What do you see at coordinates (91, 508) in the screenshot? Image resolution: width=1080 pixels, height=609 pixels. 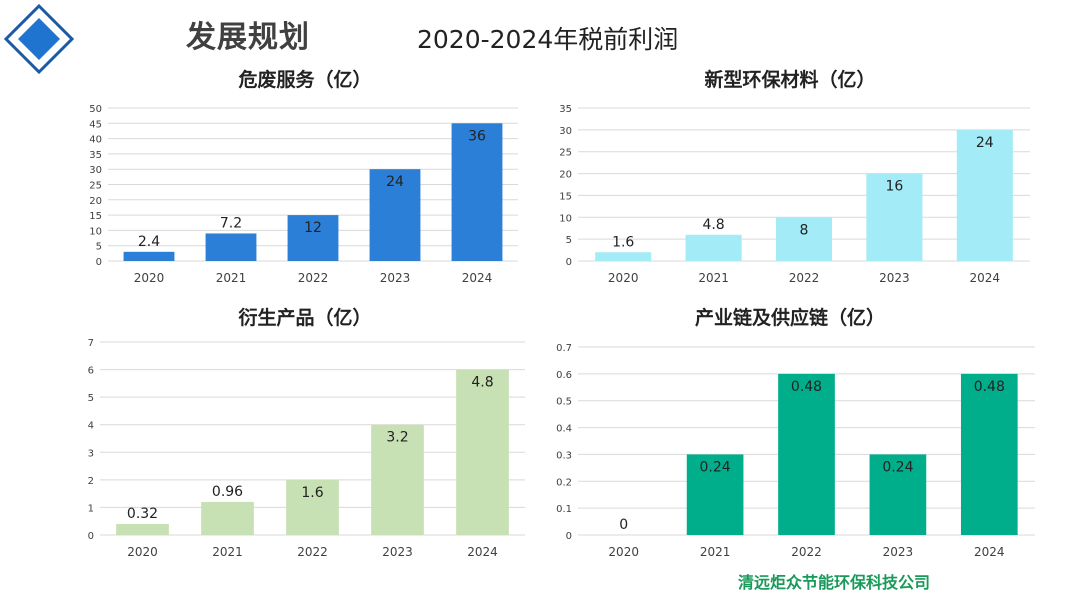 I see `chart-3-y-tick-label: 1` at bounding box center [91, 508].